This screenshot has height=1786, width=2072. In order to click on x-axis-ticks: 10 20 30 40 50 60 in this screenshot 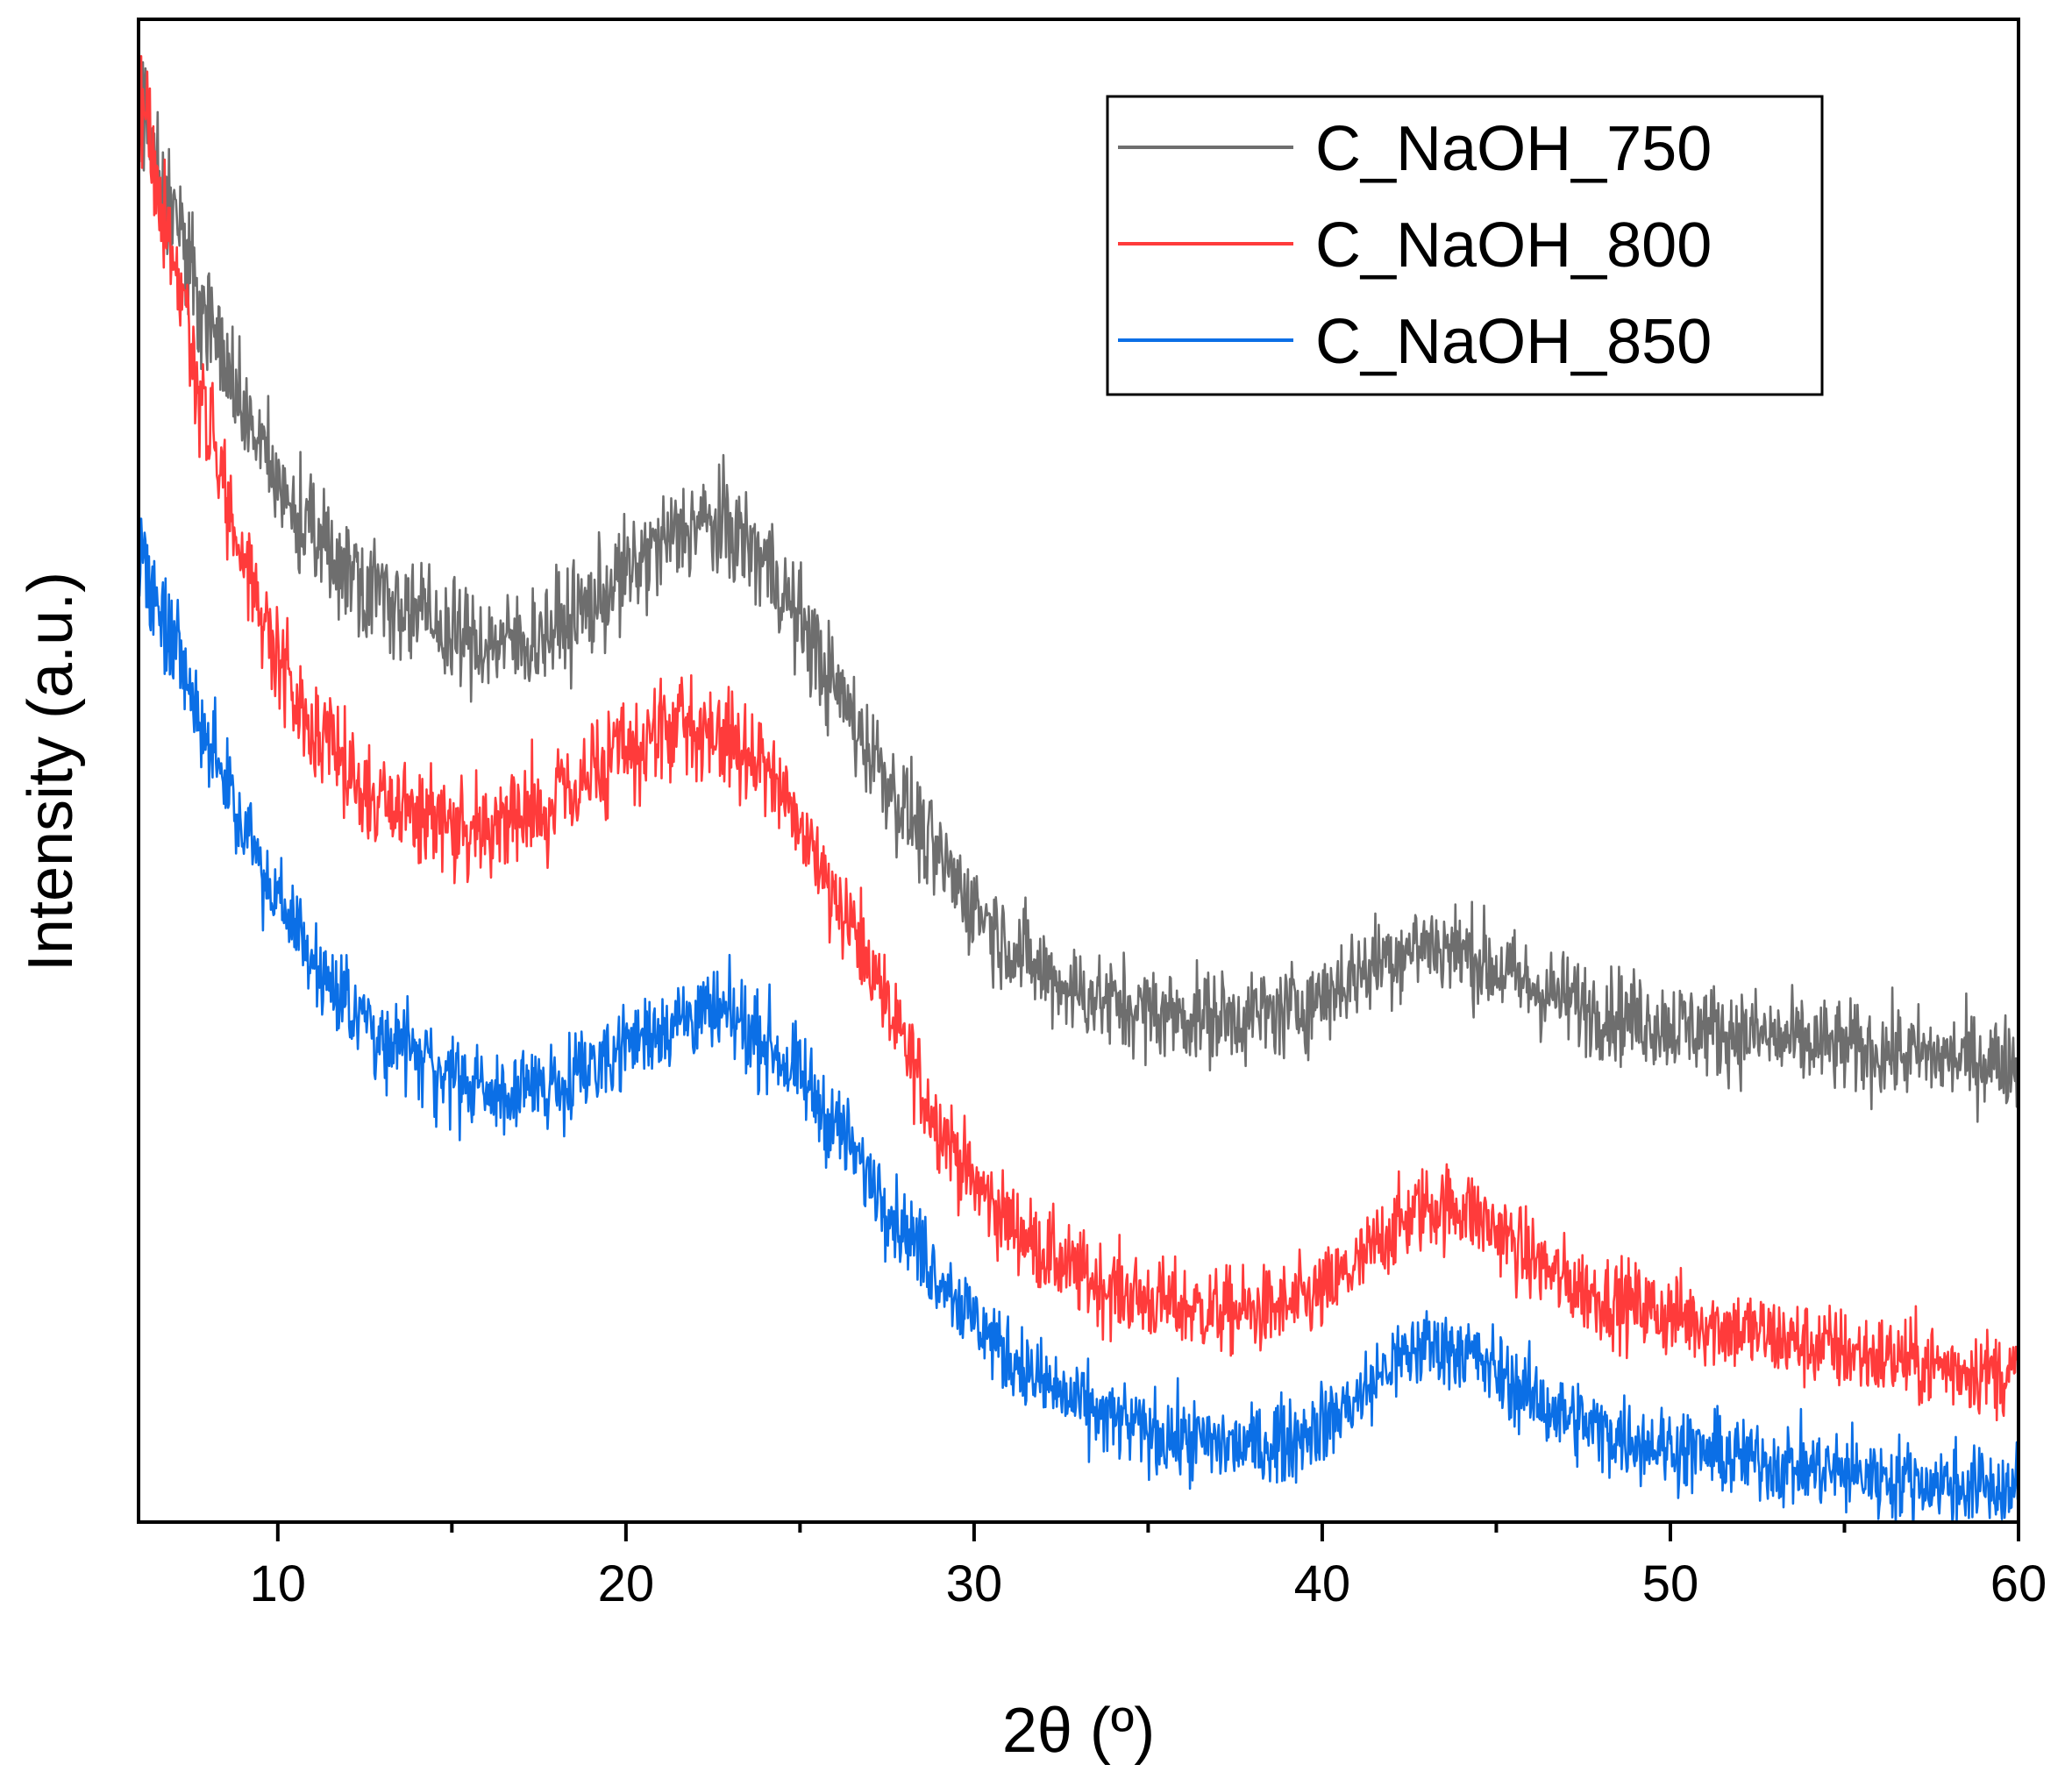, I will do `click(1148, 1567)`.